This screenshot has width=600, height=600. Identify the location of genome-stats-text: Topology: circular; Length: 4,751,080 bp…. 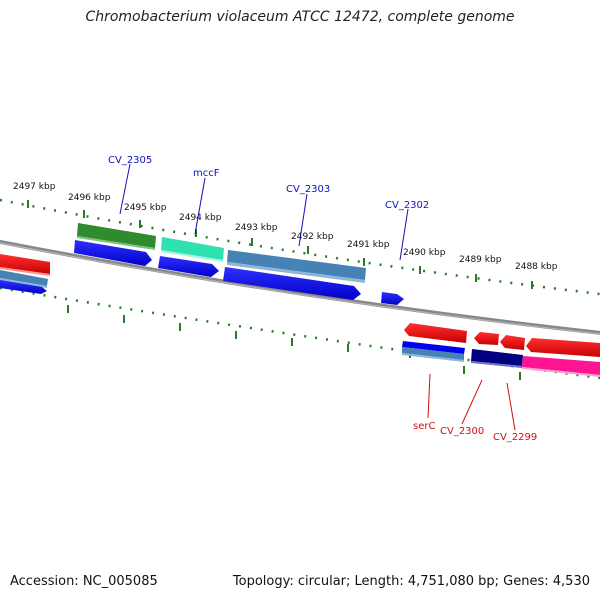
(411, 581).